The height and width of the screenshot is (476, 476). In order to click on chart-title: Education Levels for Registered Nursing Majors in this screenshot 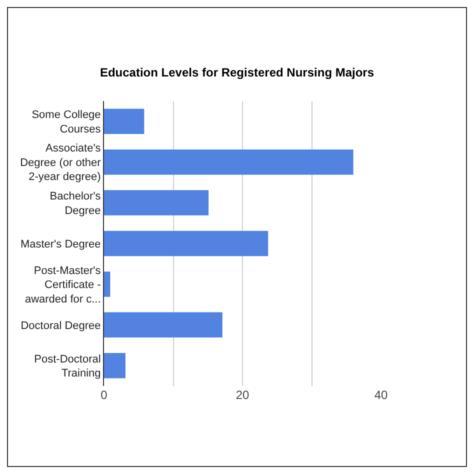, I will do `click(237, 72)`.